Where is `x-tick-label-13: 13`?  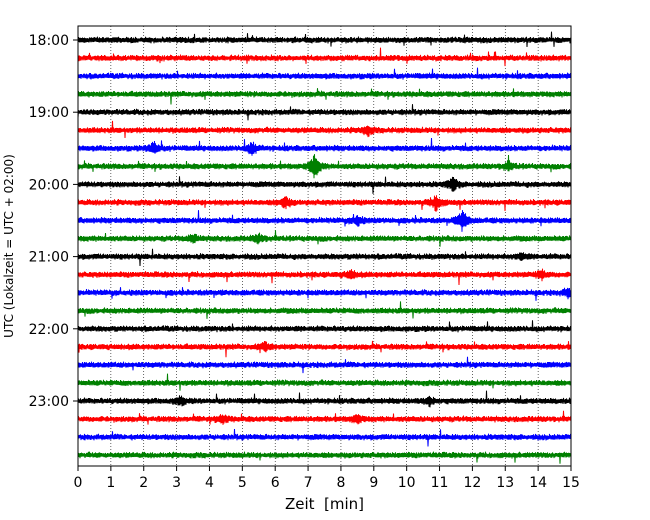
x-tick-label-13: 13 is located at coordinates (505, 483).